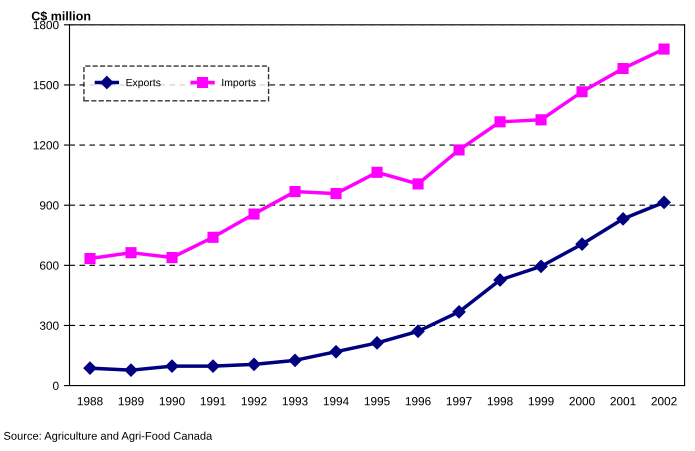  What do you see at coordinates (239, 83) in the screenshot?
I see `legend-label: Imports` at bounding box center [239, 83].